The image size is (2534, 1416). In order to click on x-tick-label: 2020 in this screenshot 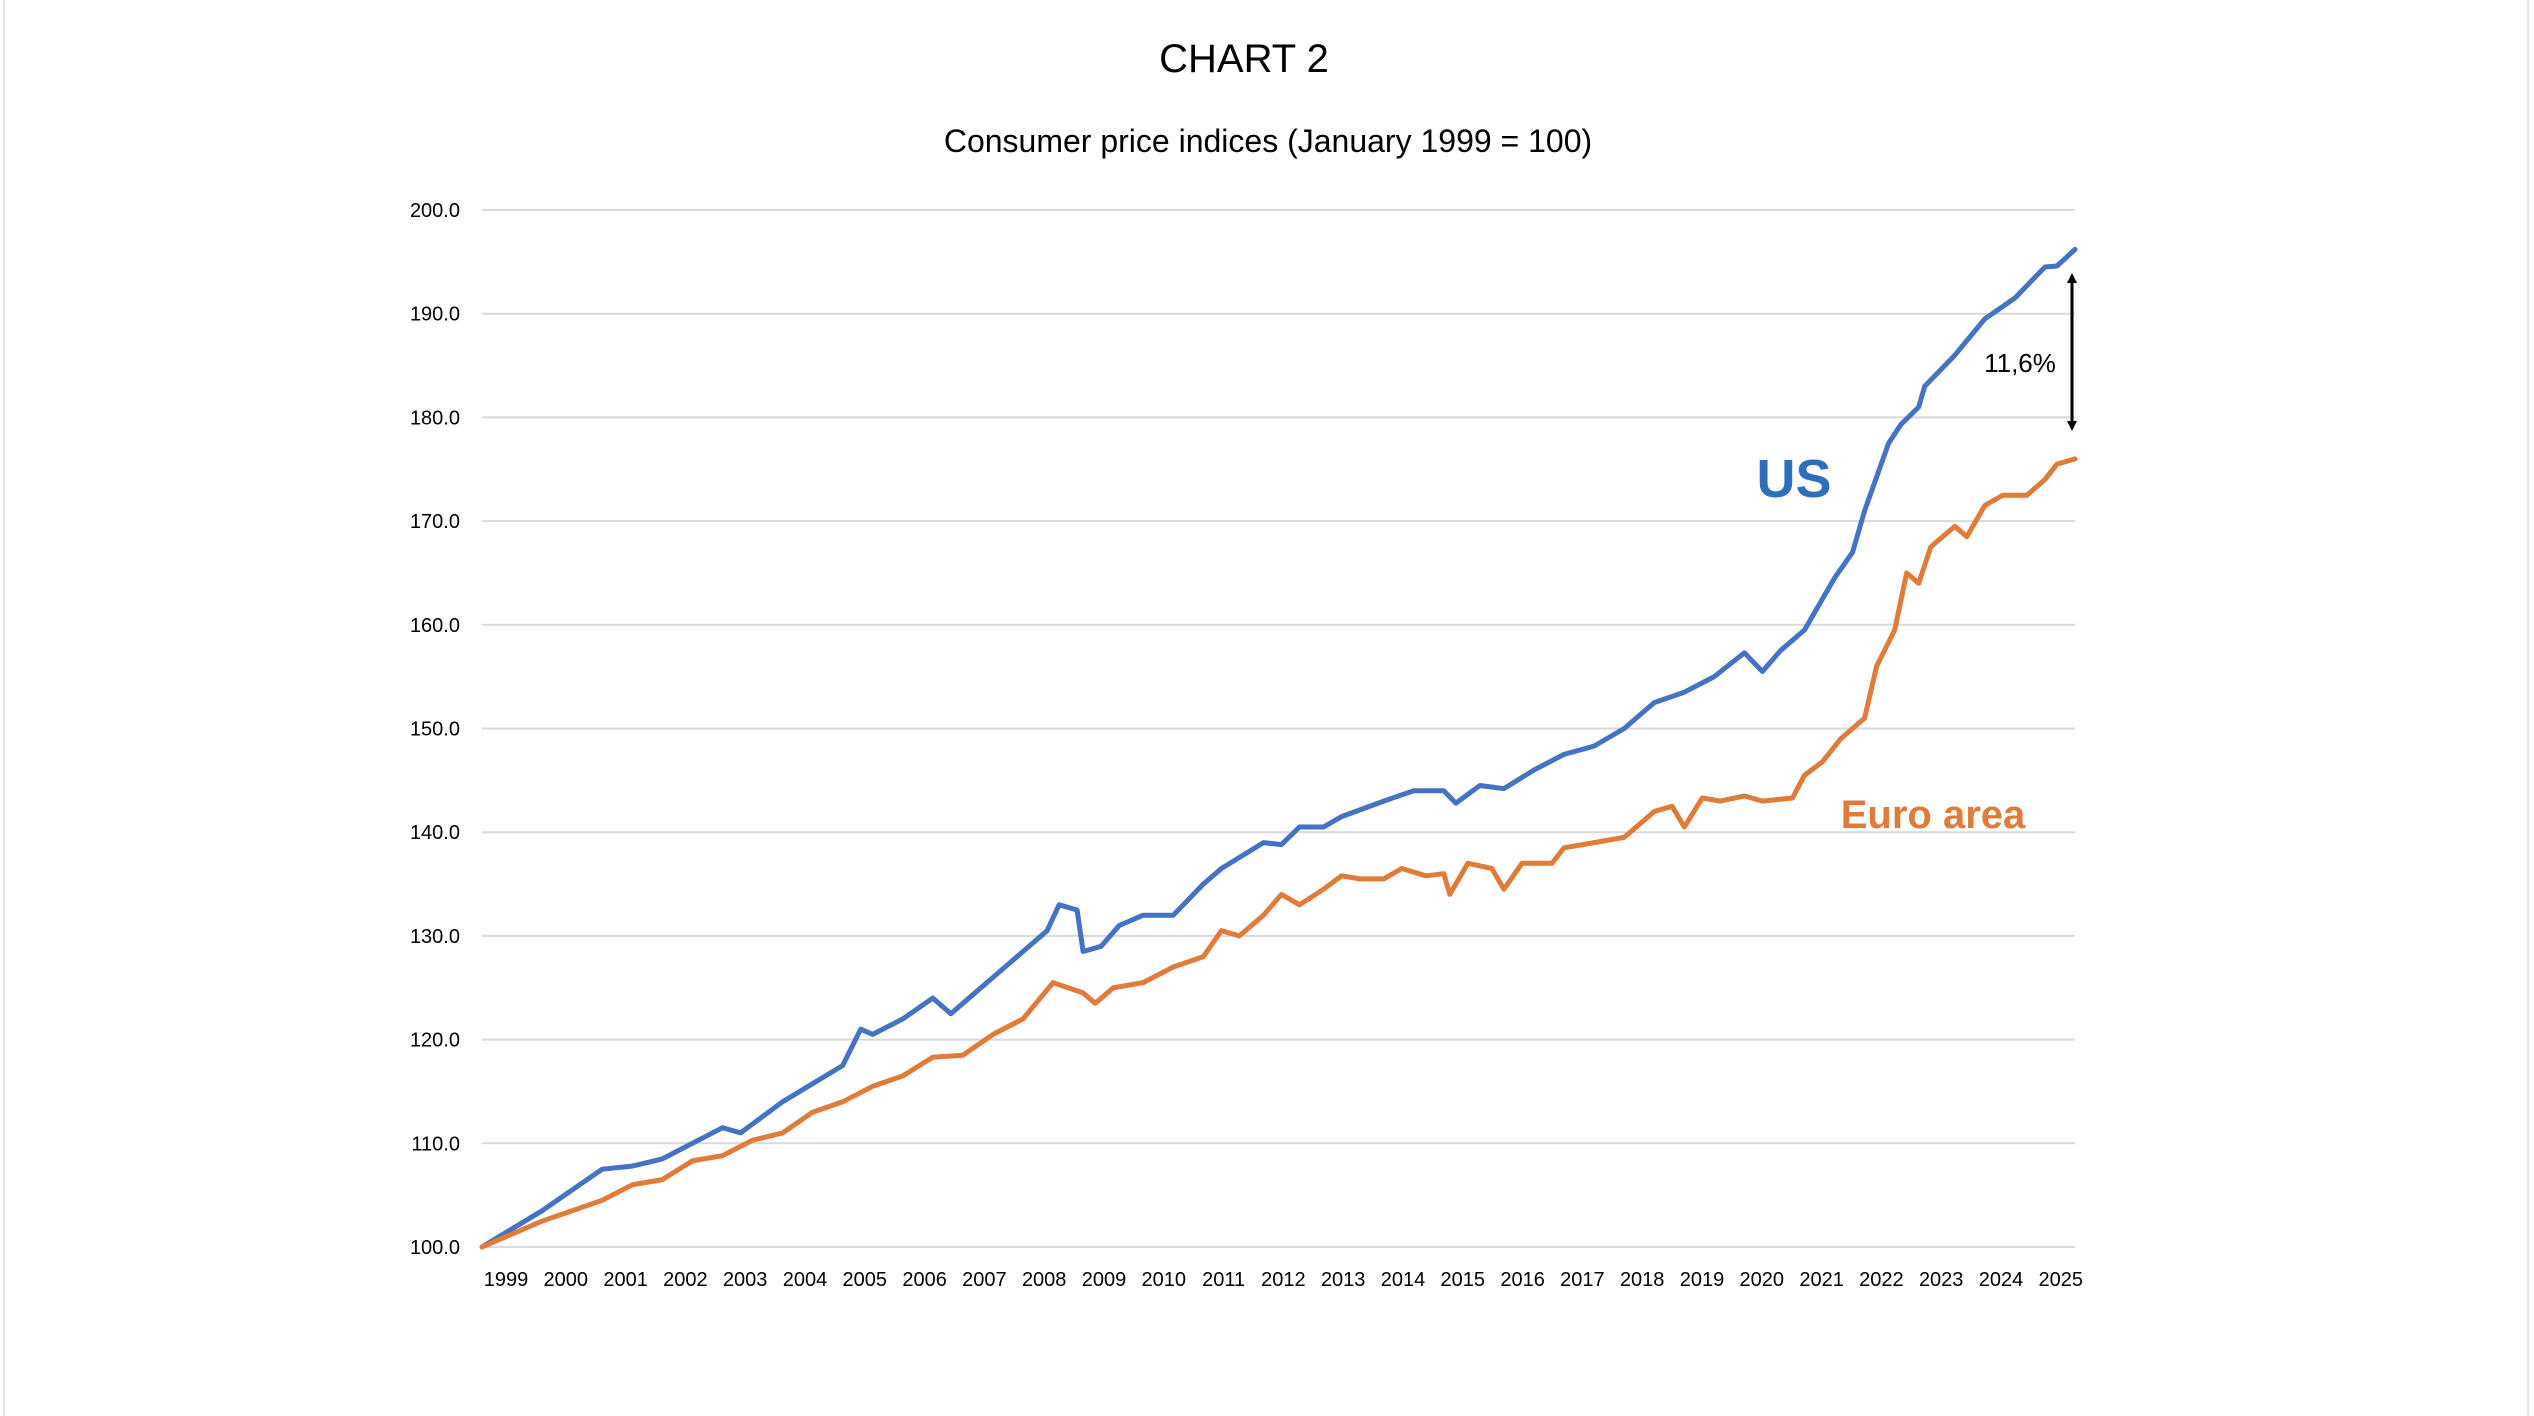, I will do `click(1762, 1280)`.